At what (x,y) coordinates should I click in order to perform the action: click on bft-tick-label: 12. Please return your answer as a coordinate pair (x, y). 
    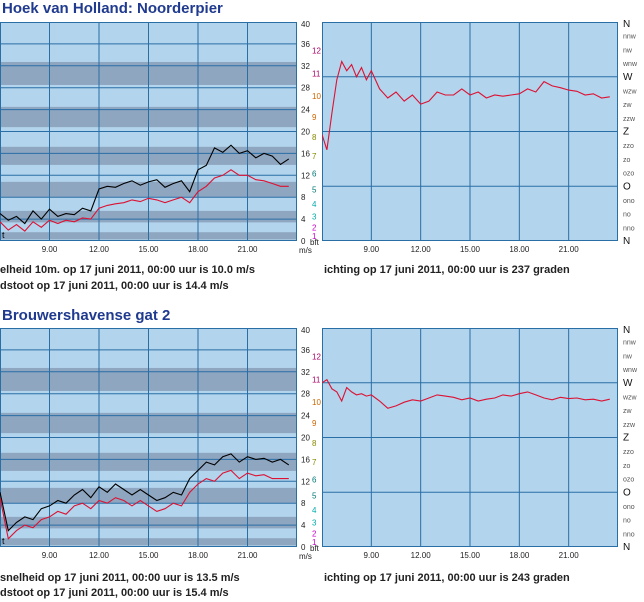
    Looking at the image, I should click on (316, 50).